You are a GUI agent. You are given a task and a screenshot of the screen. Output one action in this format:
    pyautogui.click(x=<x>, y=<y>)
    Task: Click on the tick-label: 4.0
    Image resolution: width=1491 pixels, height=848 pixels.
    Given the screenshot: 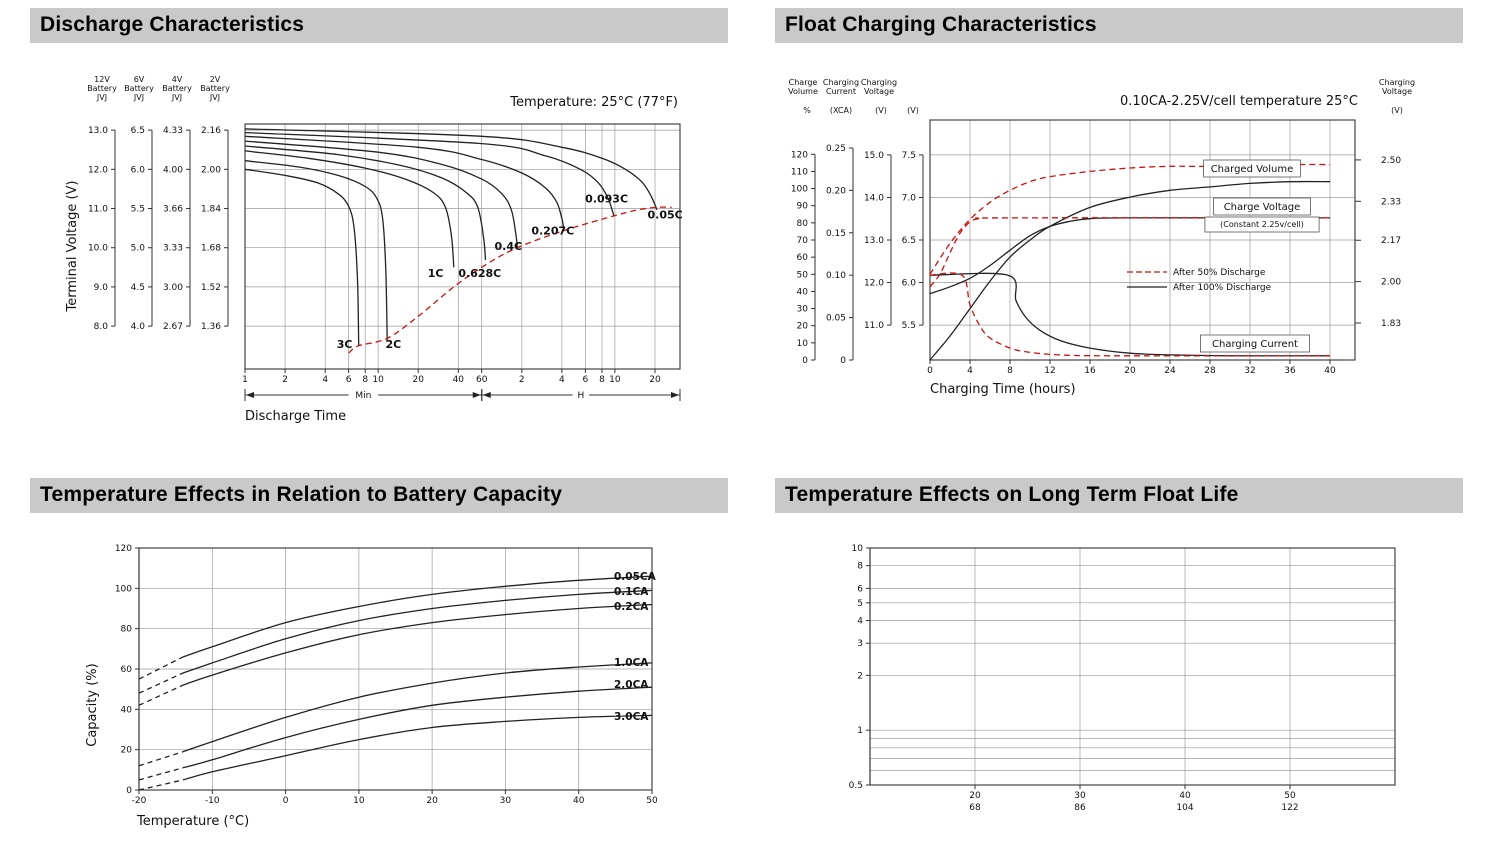 What is the action you would take?
    pyautogui.click(x=138, y=327)
    